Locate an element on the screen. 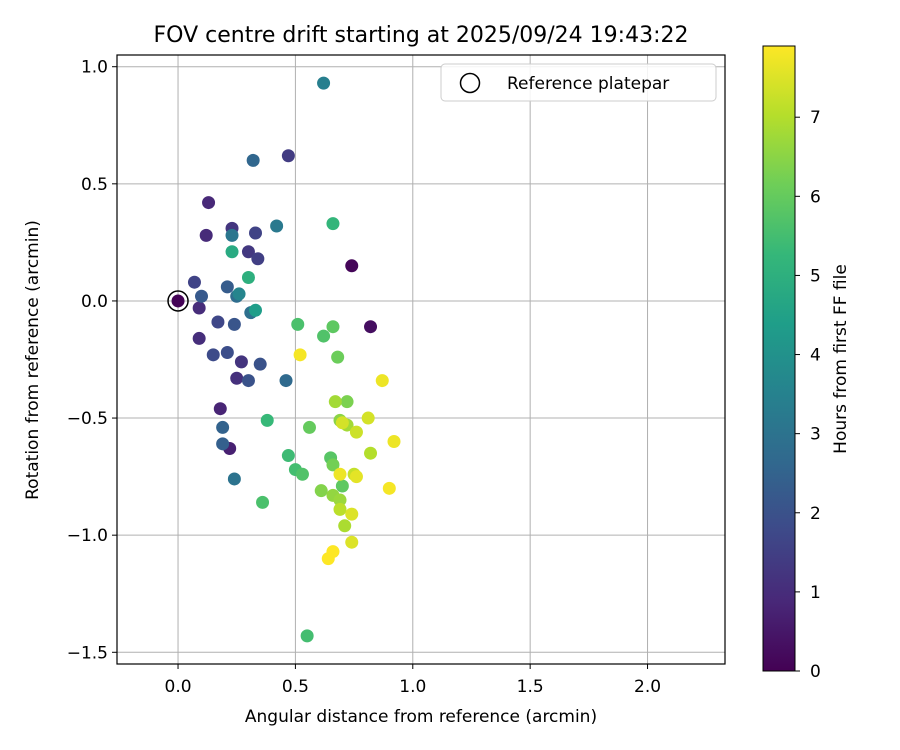 The image size is (900, 750). colorbar-tick-label: 3 is located at coordinates (815, 435).